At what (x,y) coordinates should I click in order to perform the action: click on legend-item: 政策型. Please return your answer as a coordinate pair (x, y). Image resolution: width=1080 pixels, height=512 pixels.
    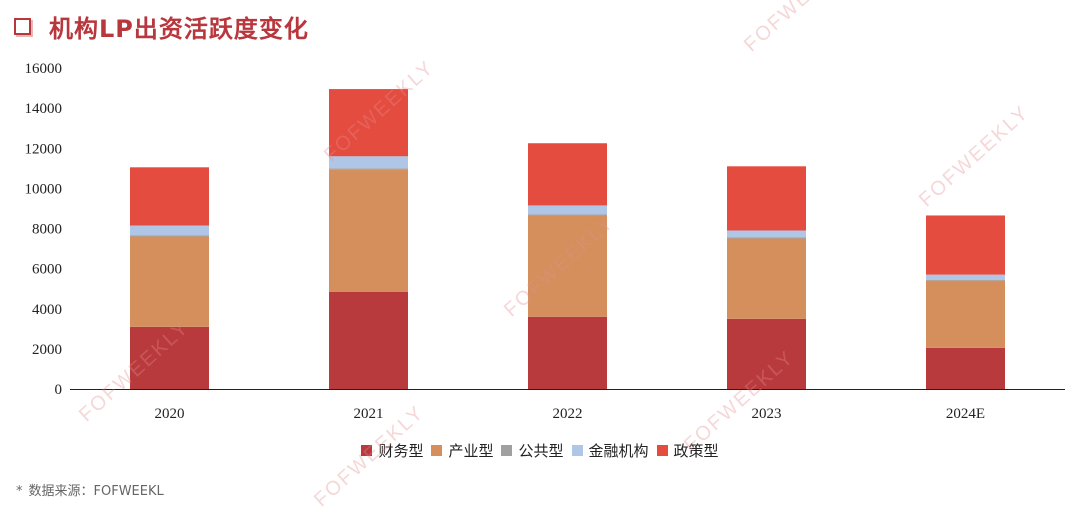
    Looking at the image, I should click on (687, 450).